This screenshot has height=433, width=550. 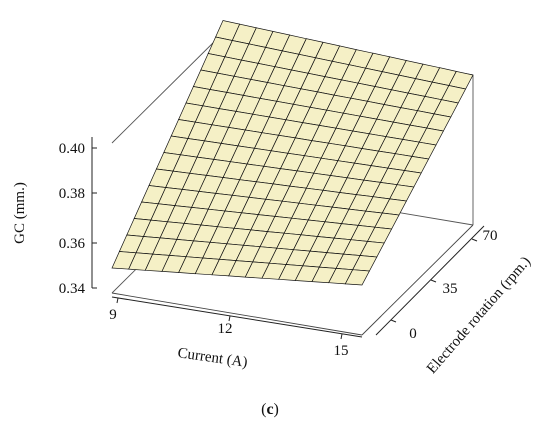 What do you see at coordinates (450, 289) in the screenshot?
I see `y-tick-label: 35` at bounding box center [450, 289].